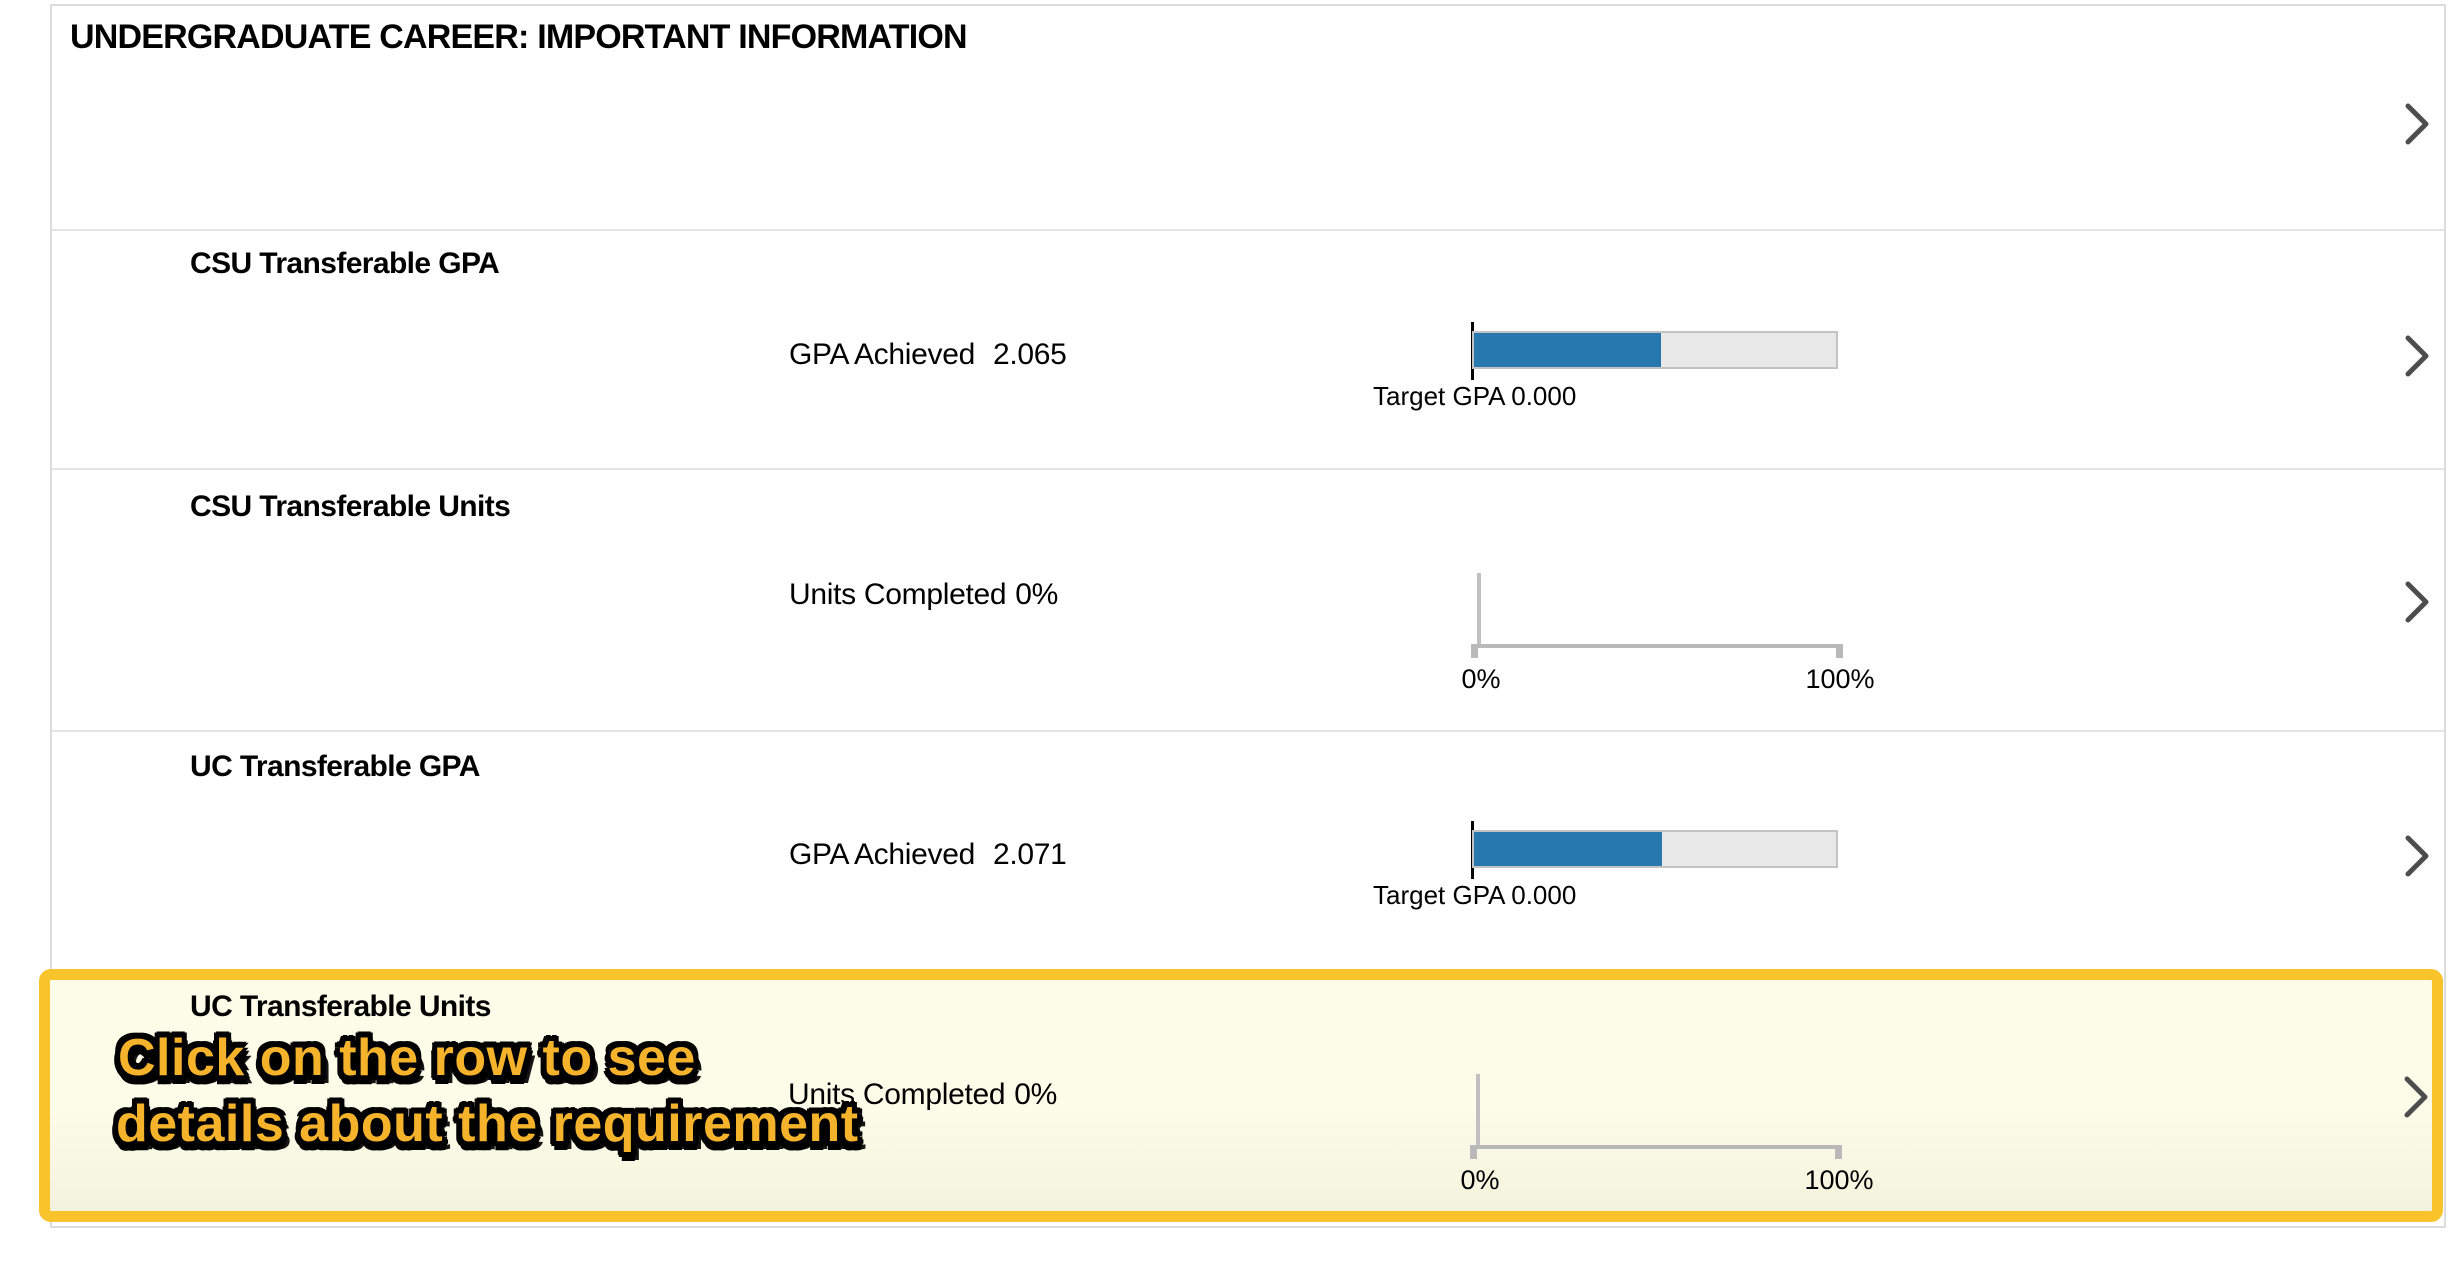 Image resolution: width=2450 pixels, height=1270 pixels. I want to click on metric-value: 2.071, so click(1029, 854).